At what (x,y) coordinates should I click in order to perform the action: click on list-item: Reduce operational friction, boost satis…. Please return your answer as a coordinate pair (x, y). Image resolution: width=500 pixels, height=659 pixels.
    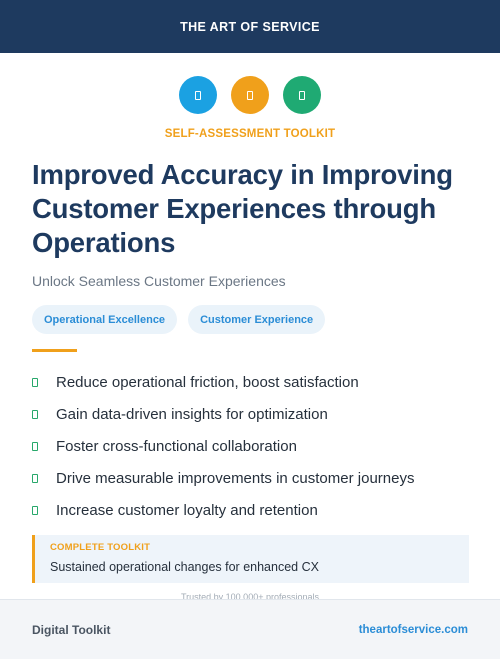
    Looking at the image, I should click on (252, 382).